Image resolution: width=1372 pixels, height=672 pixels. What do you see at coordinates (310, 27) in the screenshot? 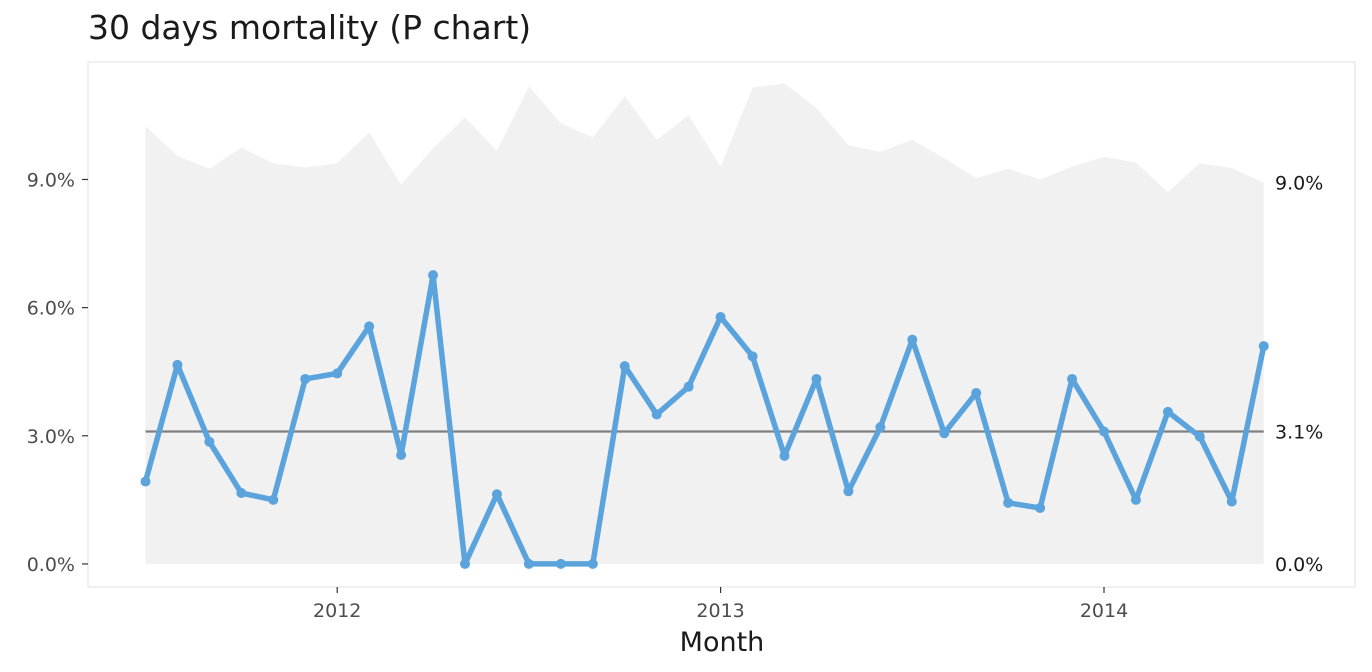
I see `chart-title: 30 days mortality (P chart)` at bounding box center [310, 27].